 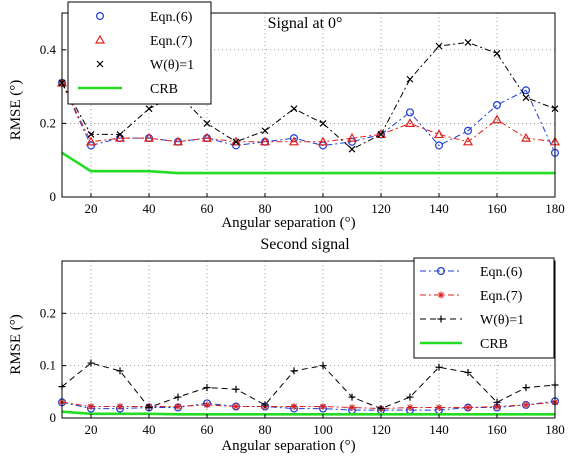 I want to click on y-tick-label: 0.1, so click(x=48, y=365).